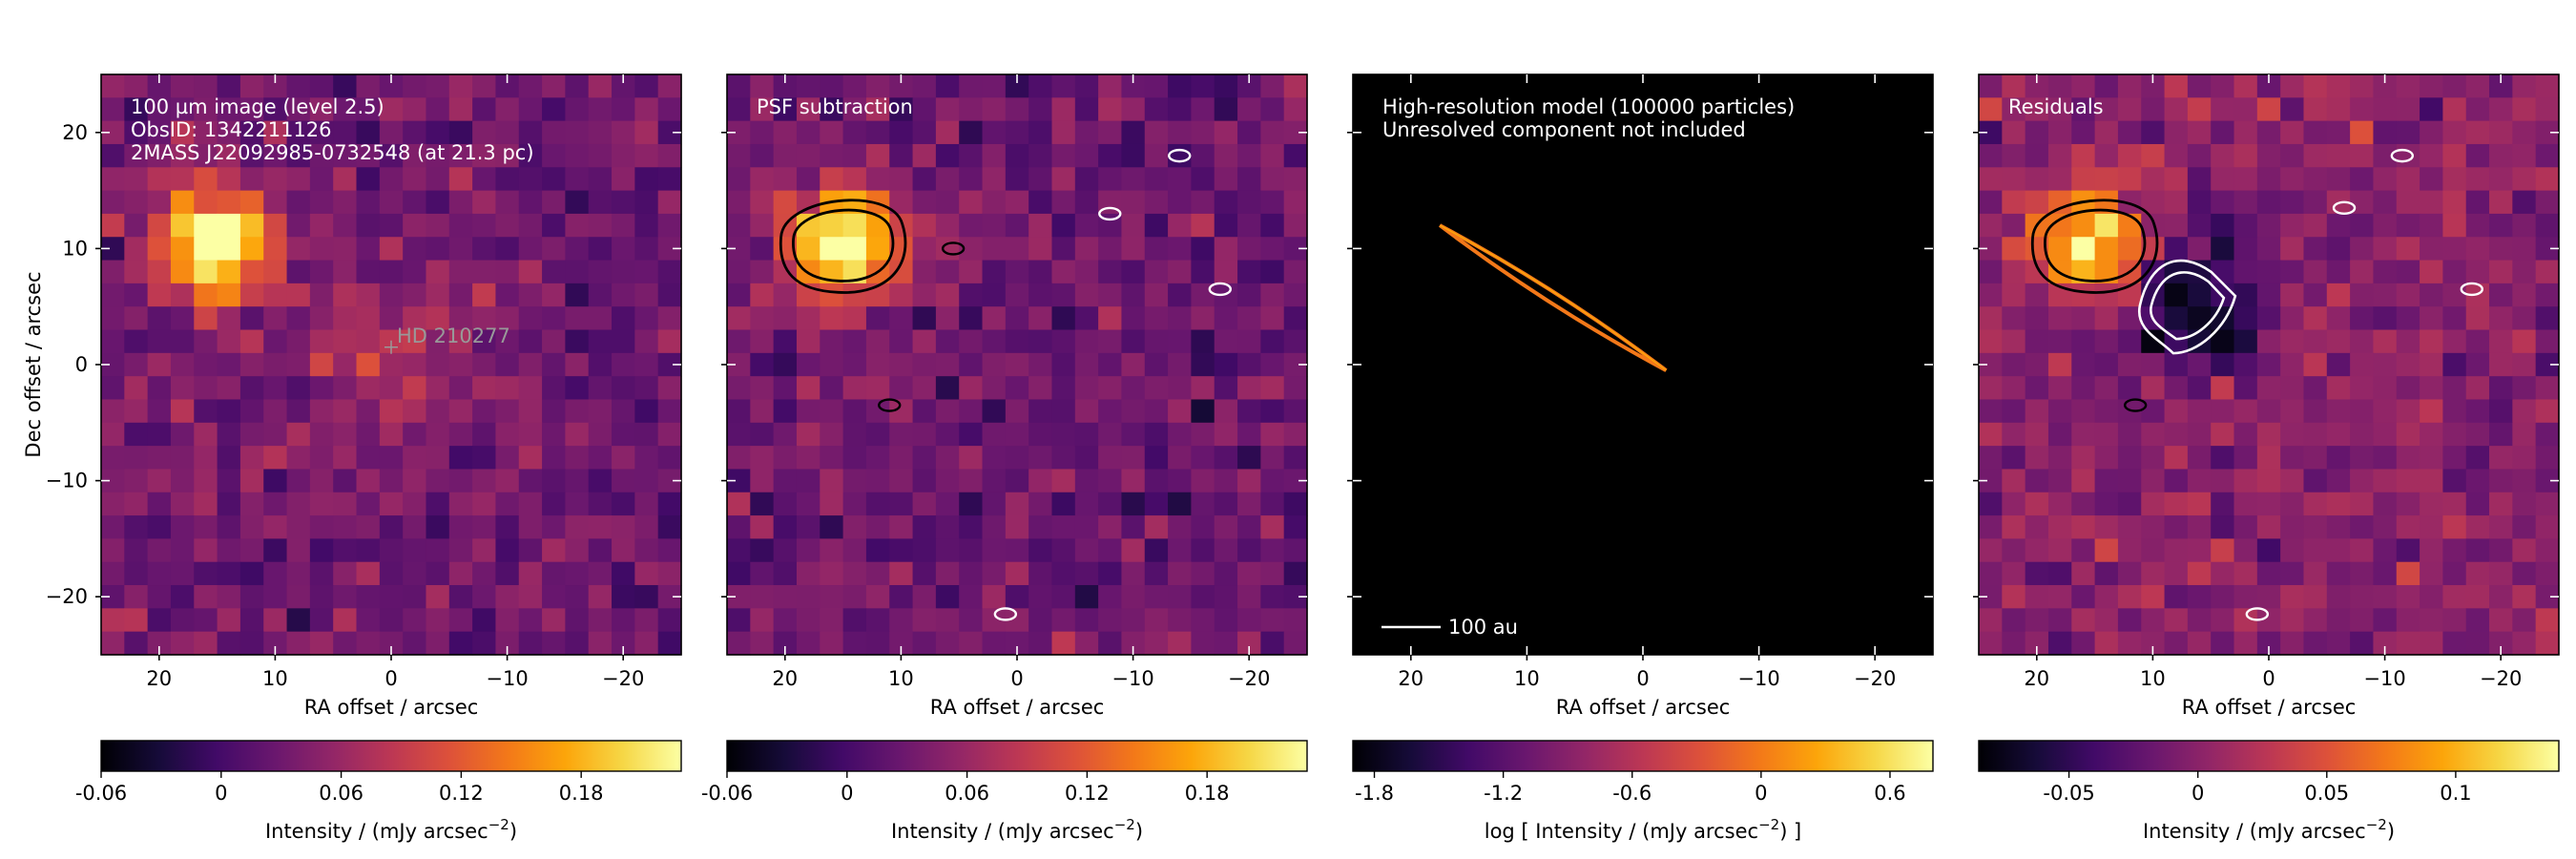 This screenshot has height=859, width=2576. What do you see at coordinates (1087, 793) in the screenshot?
I see `colorbar-tick-label: 0.12` at bounding box center [1087, 793].